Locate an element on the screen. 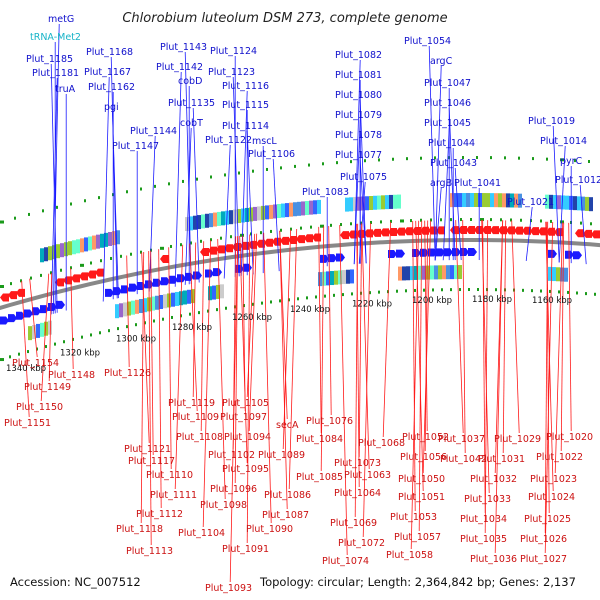 This screenshot has height=600, width=600. bottom-gene-label: Plut_1058 is located at coordinates (409, 555).